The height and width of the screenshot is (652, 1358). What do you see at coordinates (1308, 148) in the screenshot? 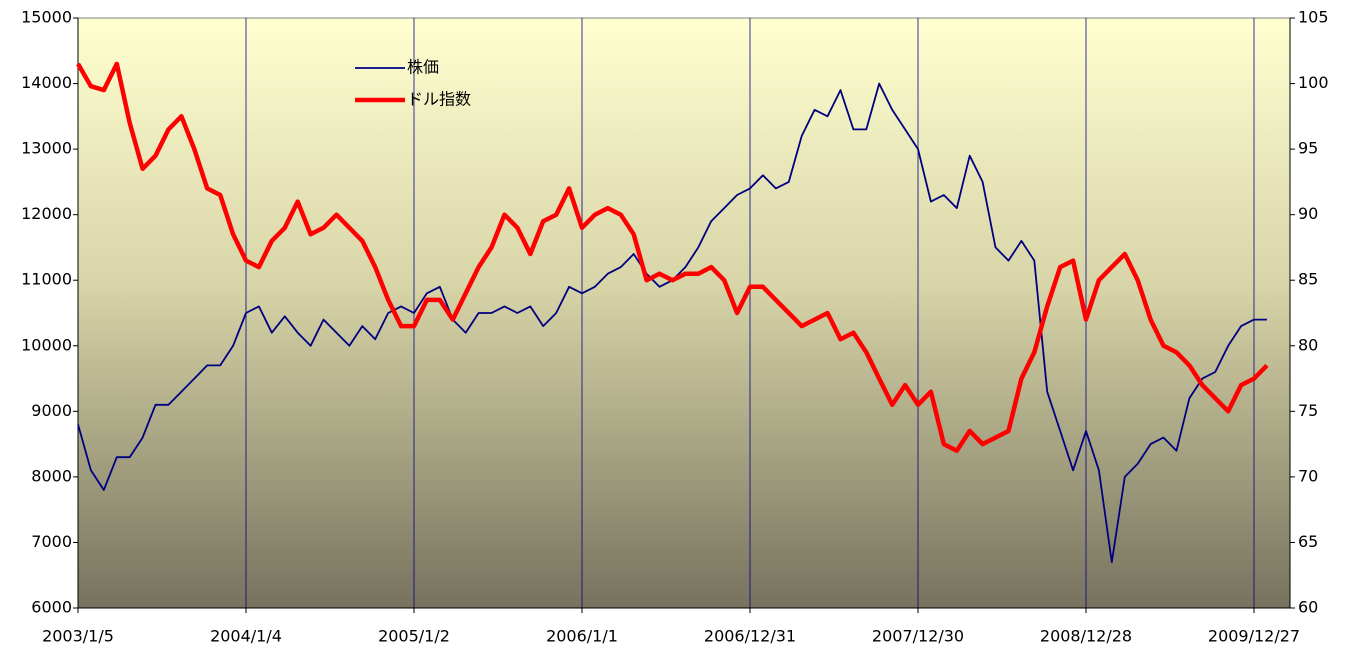
I see `y2-tick-label: 95` at bounding box center [1308, 148].